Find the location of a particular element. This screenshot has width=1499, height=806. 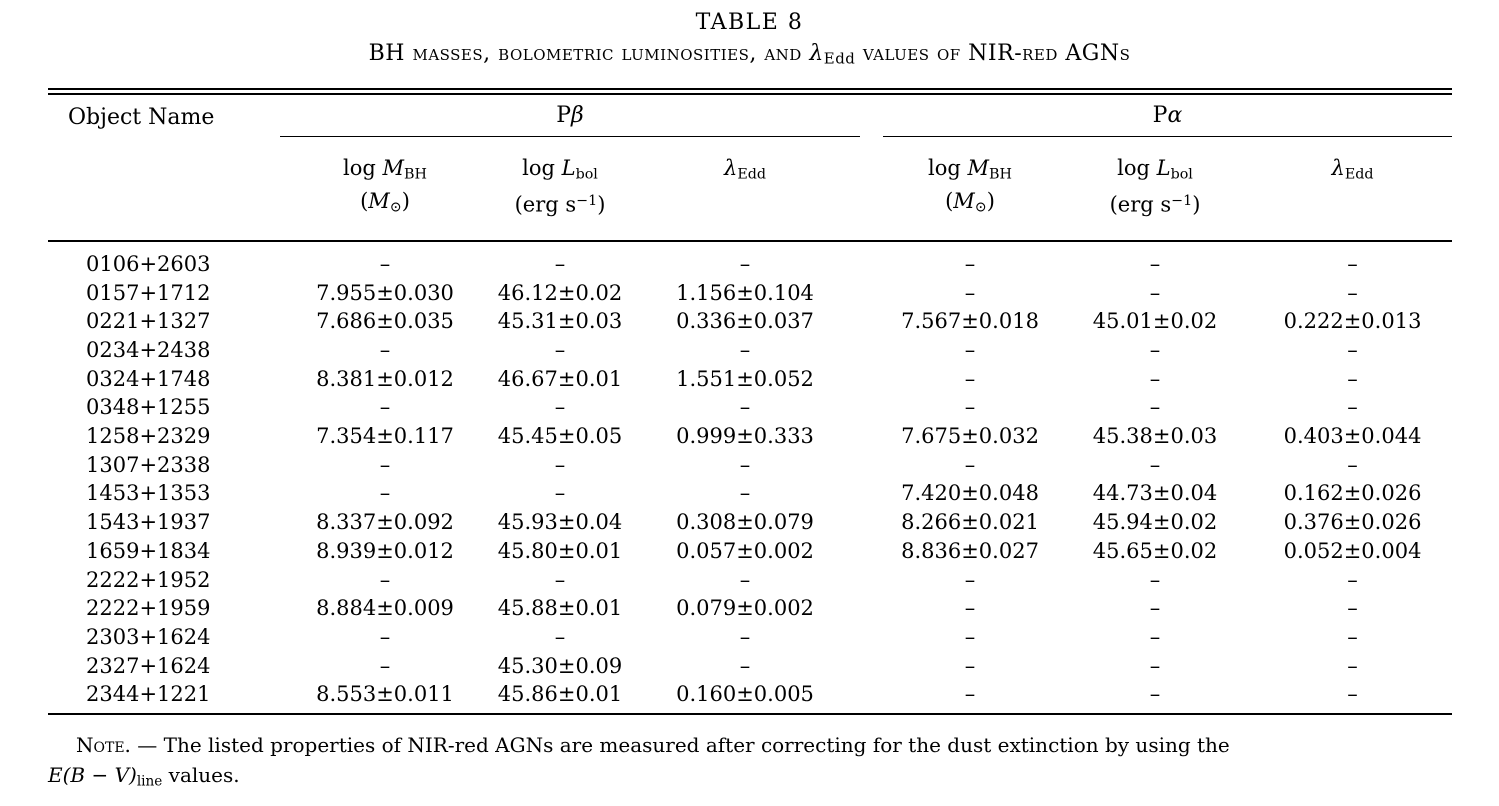

value-cell: 46.67±0.01 is located at coordinates (560, 378).